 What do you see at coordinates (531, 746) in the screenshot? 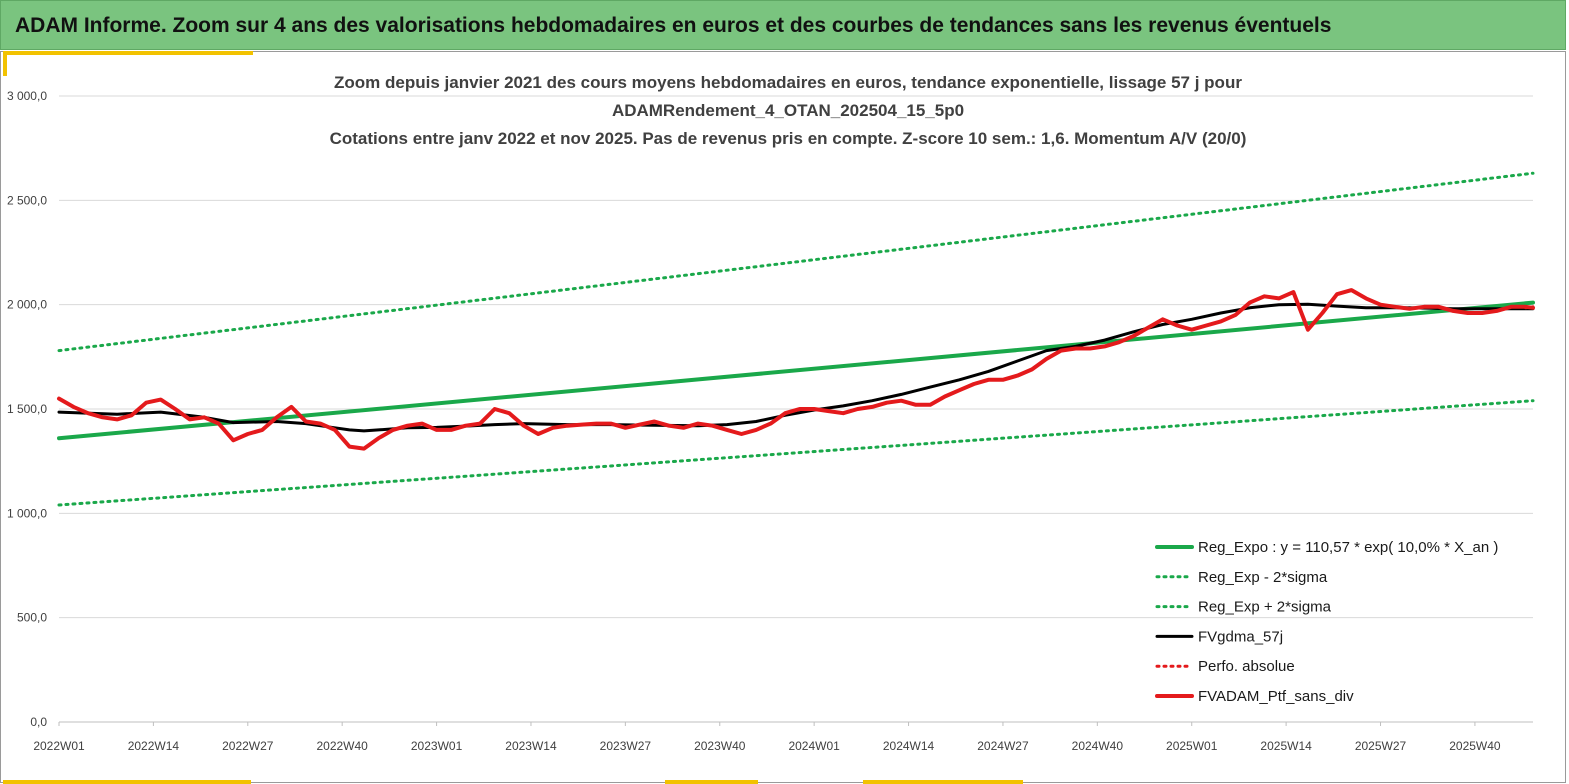
I see `x-tick-label: 2023W14` at bounding box center [531, 746].